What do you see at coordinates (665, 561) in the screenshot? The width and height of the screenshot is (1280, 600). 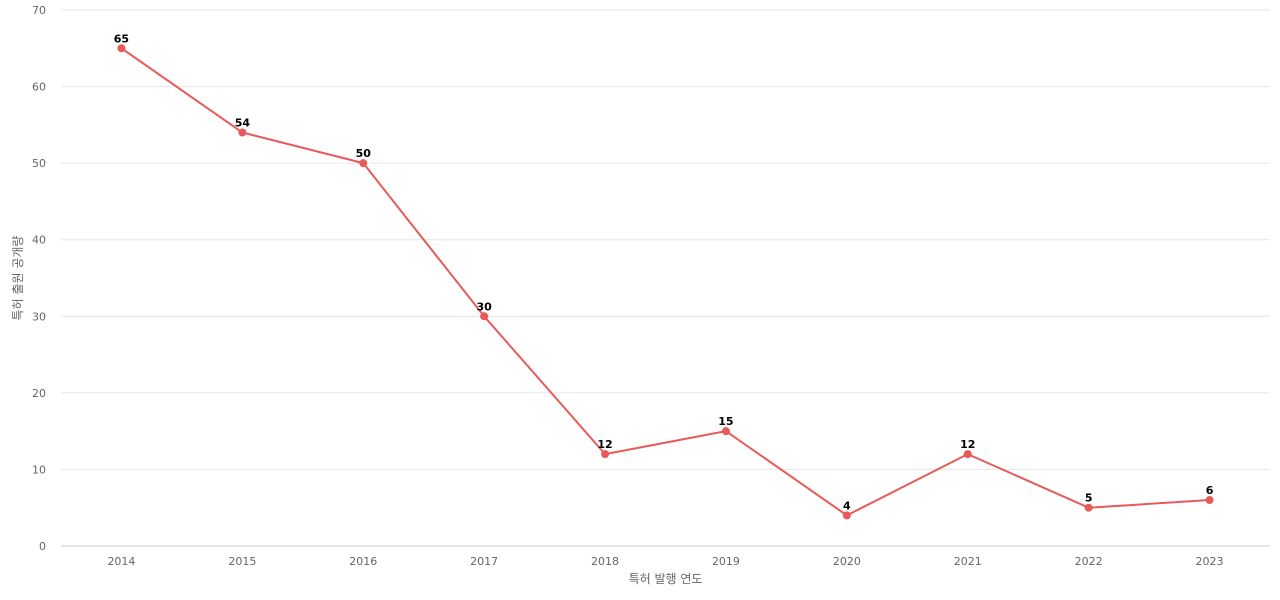 I see `x-axis-ticks: 2014 2015 2016 2017 2018 2019 2020 2021 2022 2023` at bounding box center [665, 561].